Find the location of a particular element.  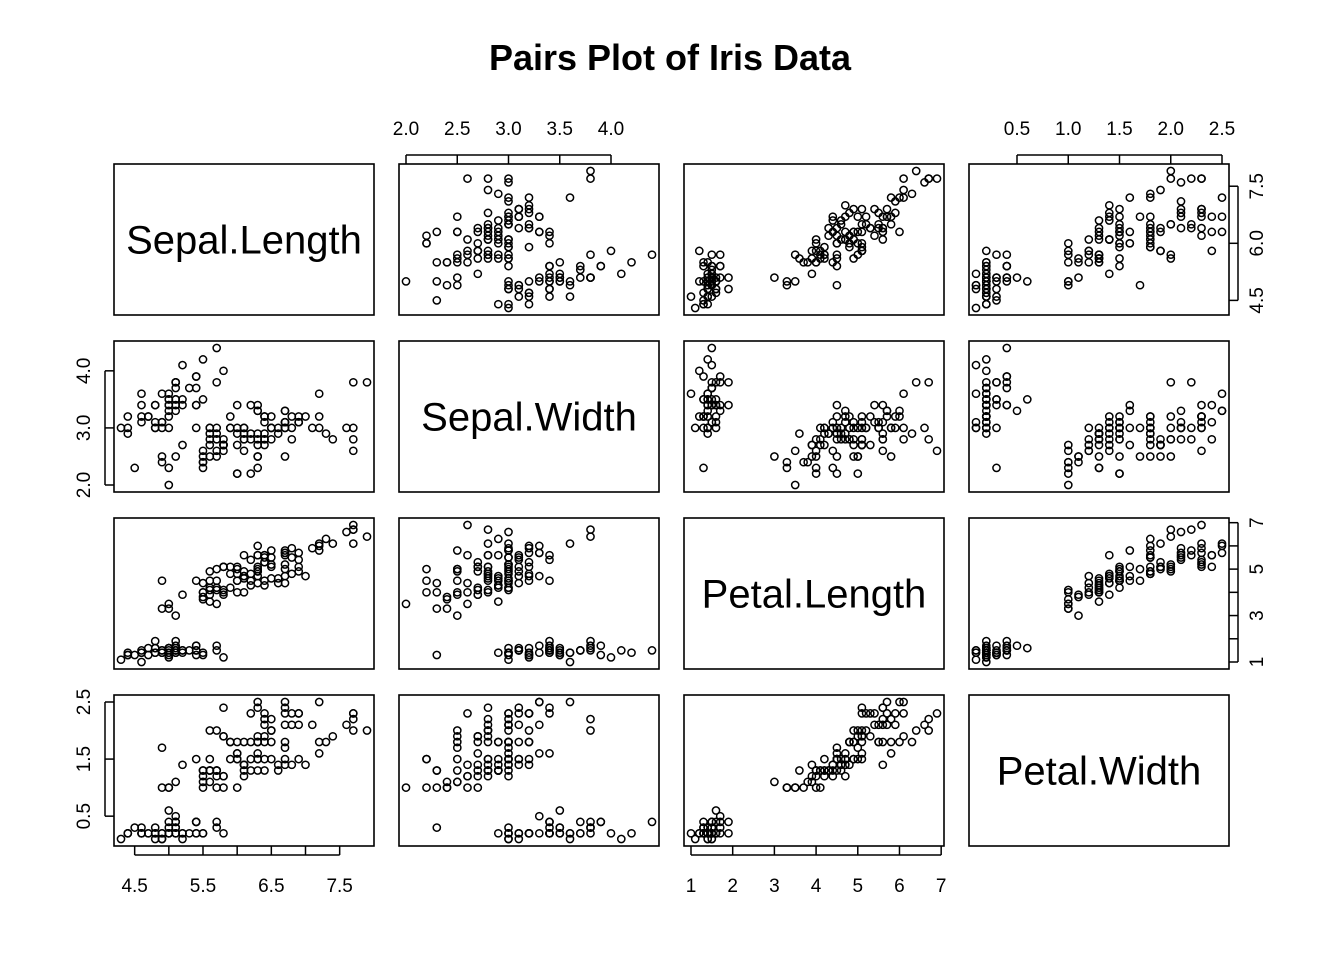

tick-label: 6.5 is located at coordinates (271, 886).